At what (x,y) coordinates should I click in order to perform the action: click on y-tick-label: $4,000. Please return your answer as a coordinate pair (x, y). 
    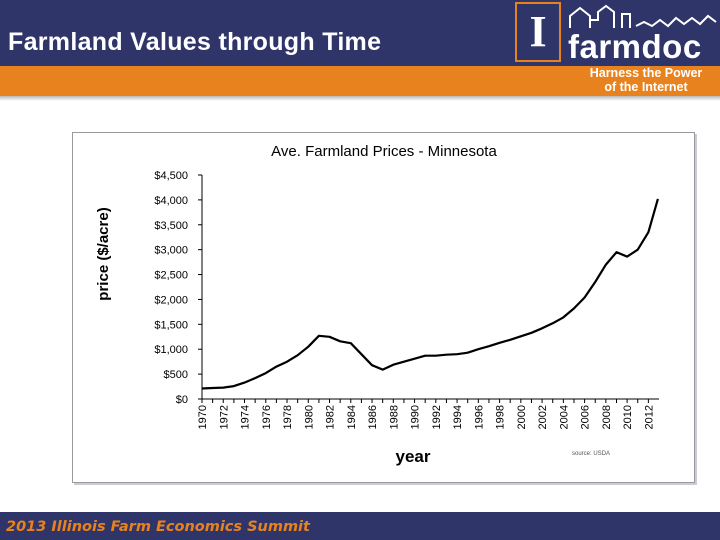
    Looking at the image, I should click on (171, 201).